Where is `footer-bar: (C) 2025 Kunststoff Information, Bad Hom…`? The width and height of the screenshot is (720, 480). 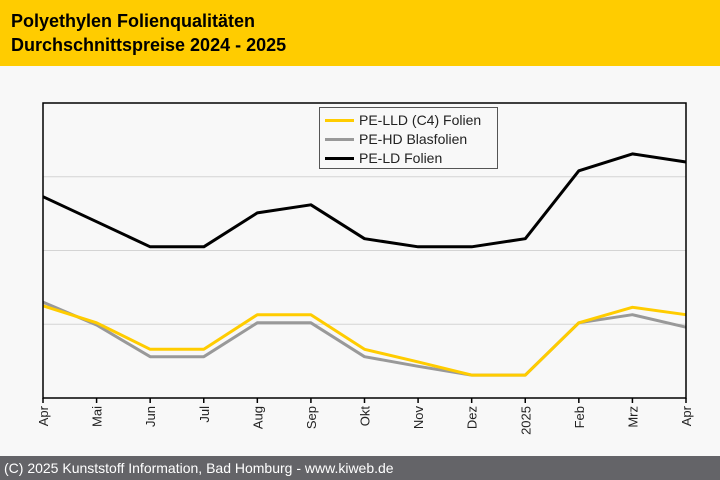
footer-bar: (C) 2025 Kunststoff Information, Bad Hom… is located at coordinates (360, 468).